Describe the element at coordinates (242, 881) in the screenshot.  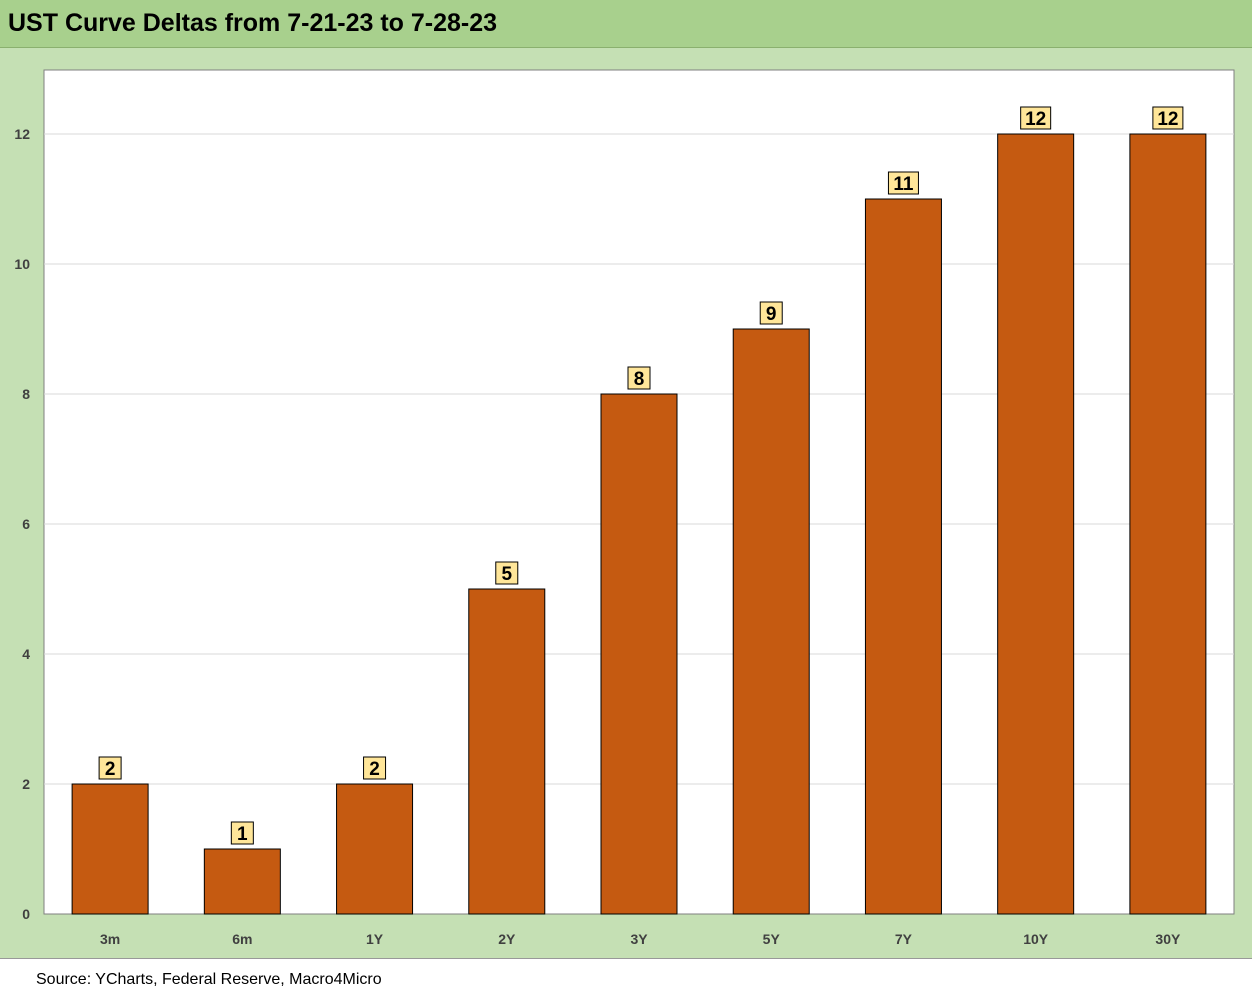
I see `bar-6m` at that location.